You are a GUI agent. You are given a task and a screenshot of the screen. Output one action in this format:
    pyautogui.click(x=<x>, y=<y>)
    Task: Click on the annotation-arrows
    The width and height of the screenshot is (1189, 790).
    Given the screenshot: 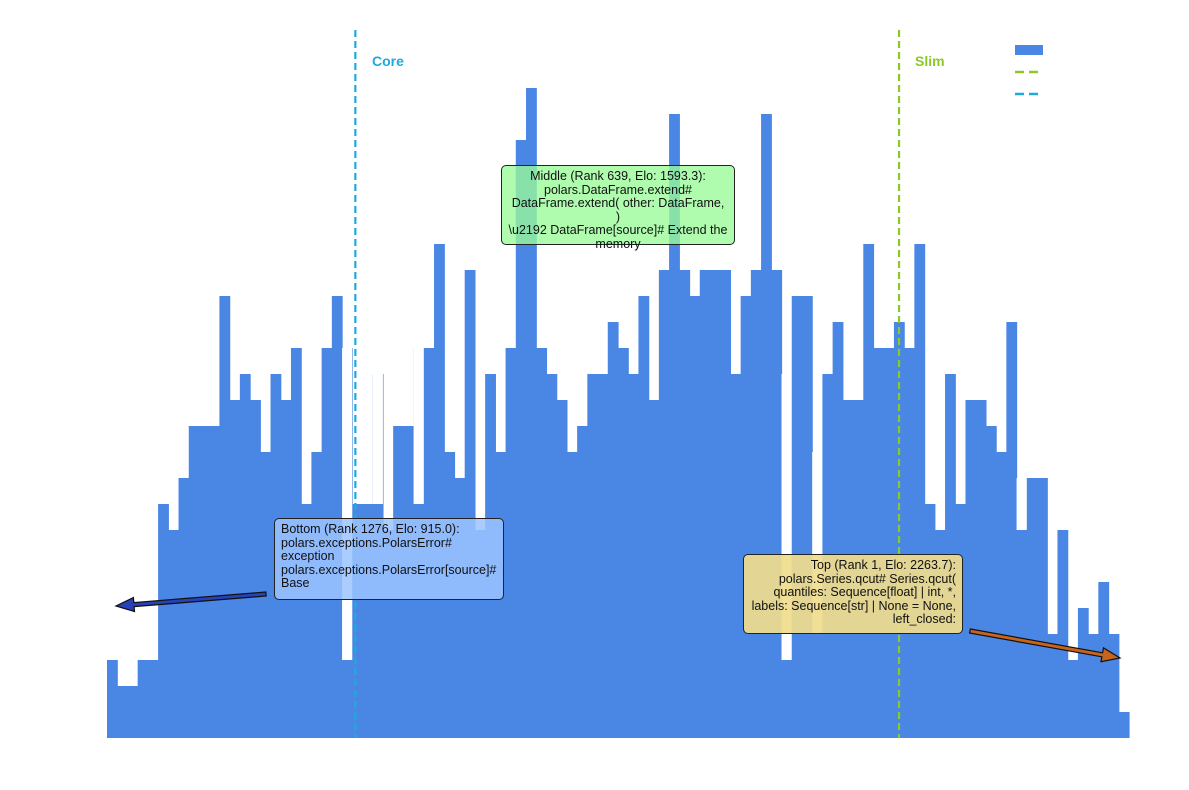 What is the action you would take?
    pyautogui.click(x=618, y=627)
    